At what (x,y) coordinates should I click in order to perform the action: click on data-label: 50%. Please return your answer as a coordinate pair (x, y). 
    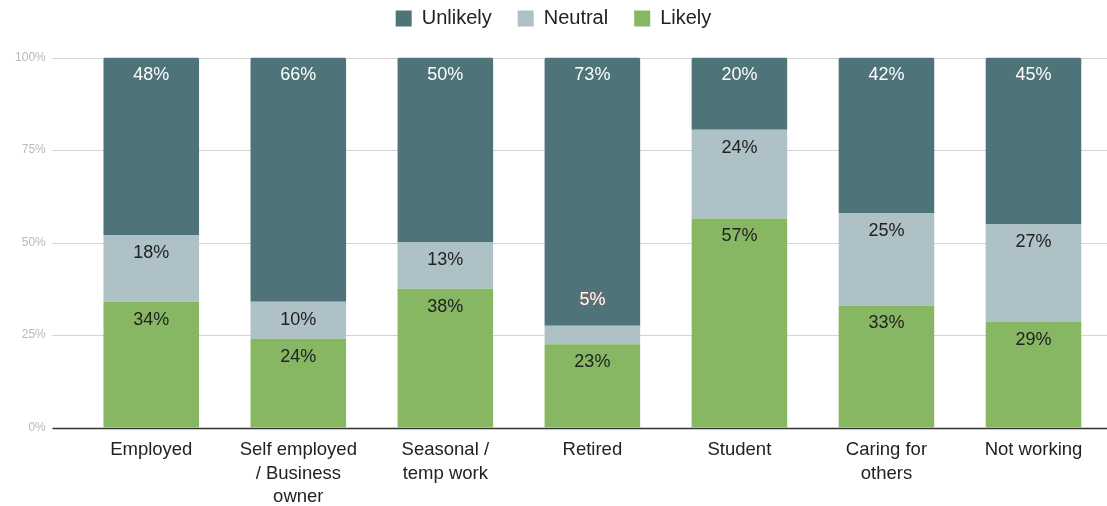
    Looking at the image, I should click on (445, 74).